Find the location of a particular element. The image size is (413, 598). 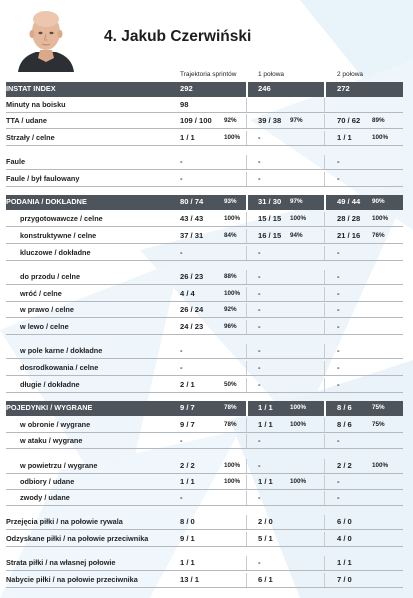

row-label: w ataku / wygrane is located at coordinates (51, 440).